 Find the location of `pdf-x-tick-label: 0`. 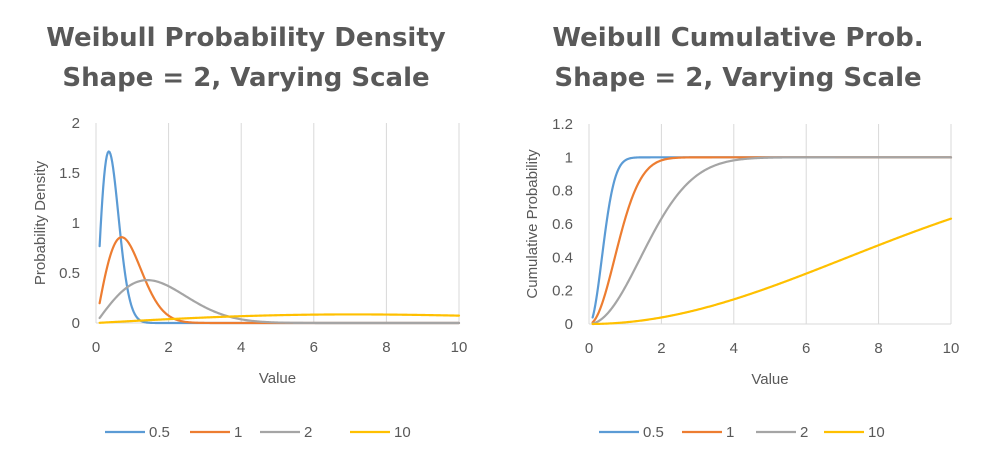

pdf-x-tick-label: 0 is located at coordinates (96, 347).